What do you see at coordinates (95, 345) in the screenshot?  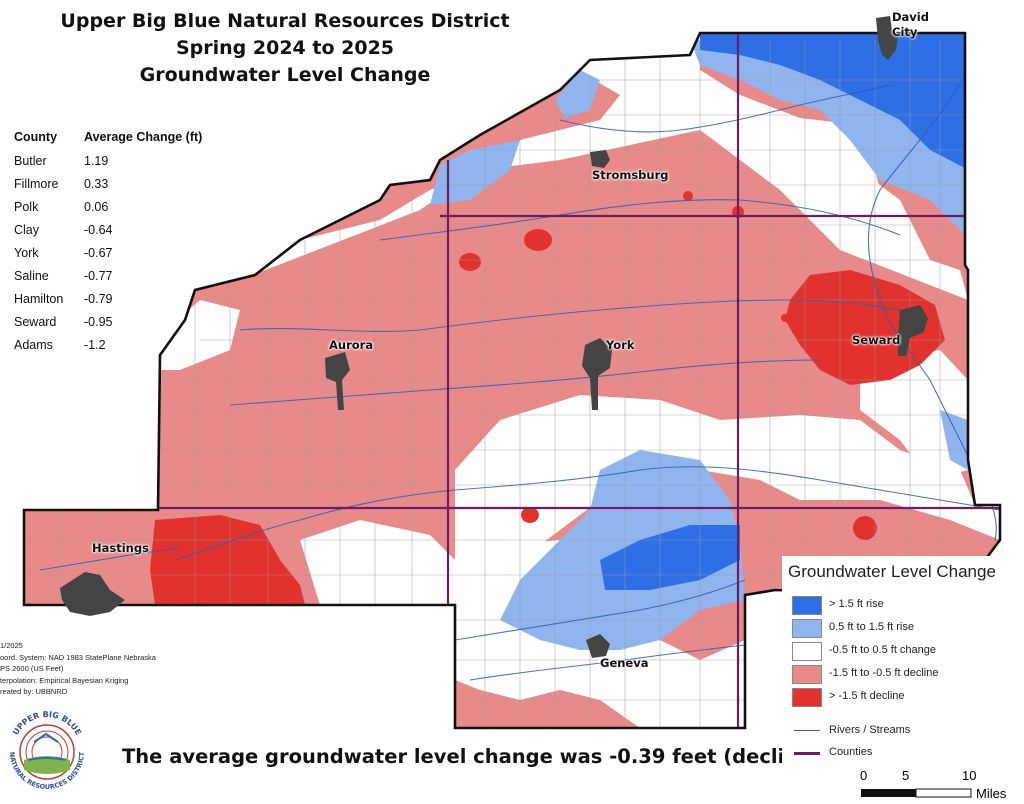 I see `county-change: -1.2` at bounding box center [95, 345].